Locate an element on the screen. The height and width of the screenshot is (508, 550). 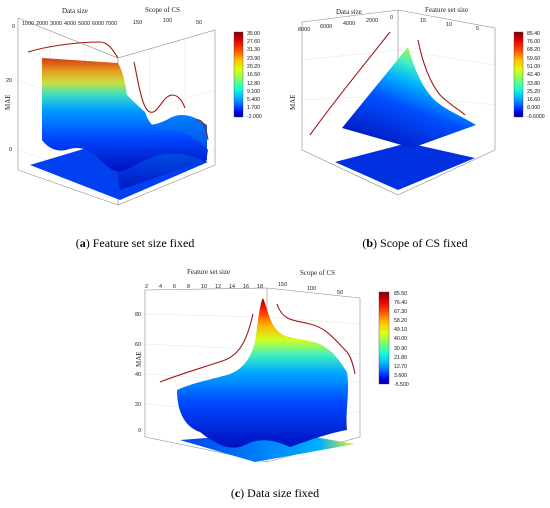
caption-a: (a) Feature set size fixed is located at coordinates (135, 243).